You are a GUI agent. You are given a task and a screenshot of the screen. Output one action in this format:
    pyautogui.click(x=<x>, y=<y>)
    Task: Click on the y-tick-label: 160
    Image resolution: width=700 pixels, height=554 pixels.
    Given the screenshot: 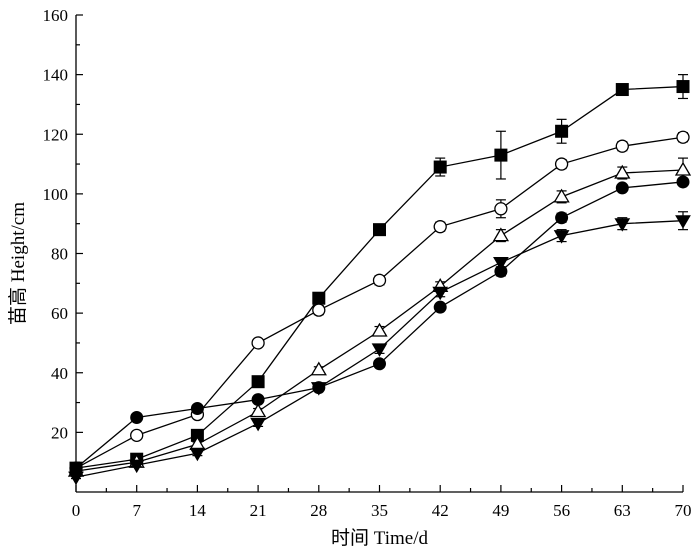 What is the action you would take?
    pyautogui.click(x=56, y=15)
    